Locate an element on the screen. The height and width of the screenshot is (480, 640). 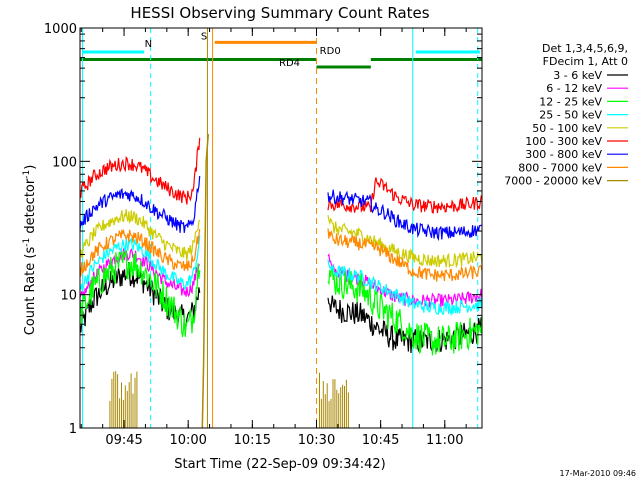
legend-label-6: 300 - 800 keV is located at coordinates (563, 154).